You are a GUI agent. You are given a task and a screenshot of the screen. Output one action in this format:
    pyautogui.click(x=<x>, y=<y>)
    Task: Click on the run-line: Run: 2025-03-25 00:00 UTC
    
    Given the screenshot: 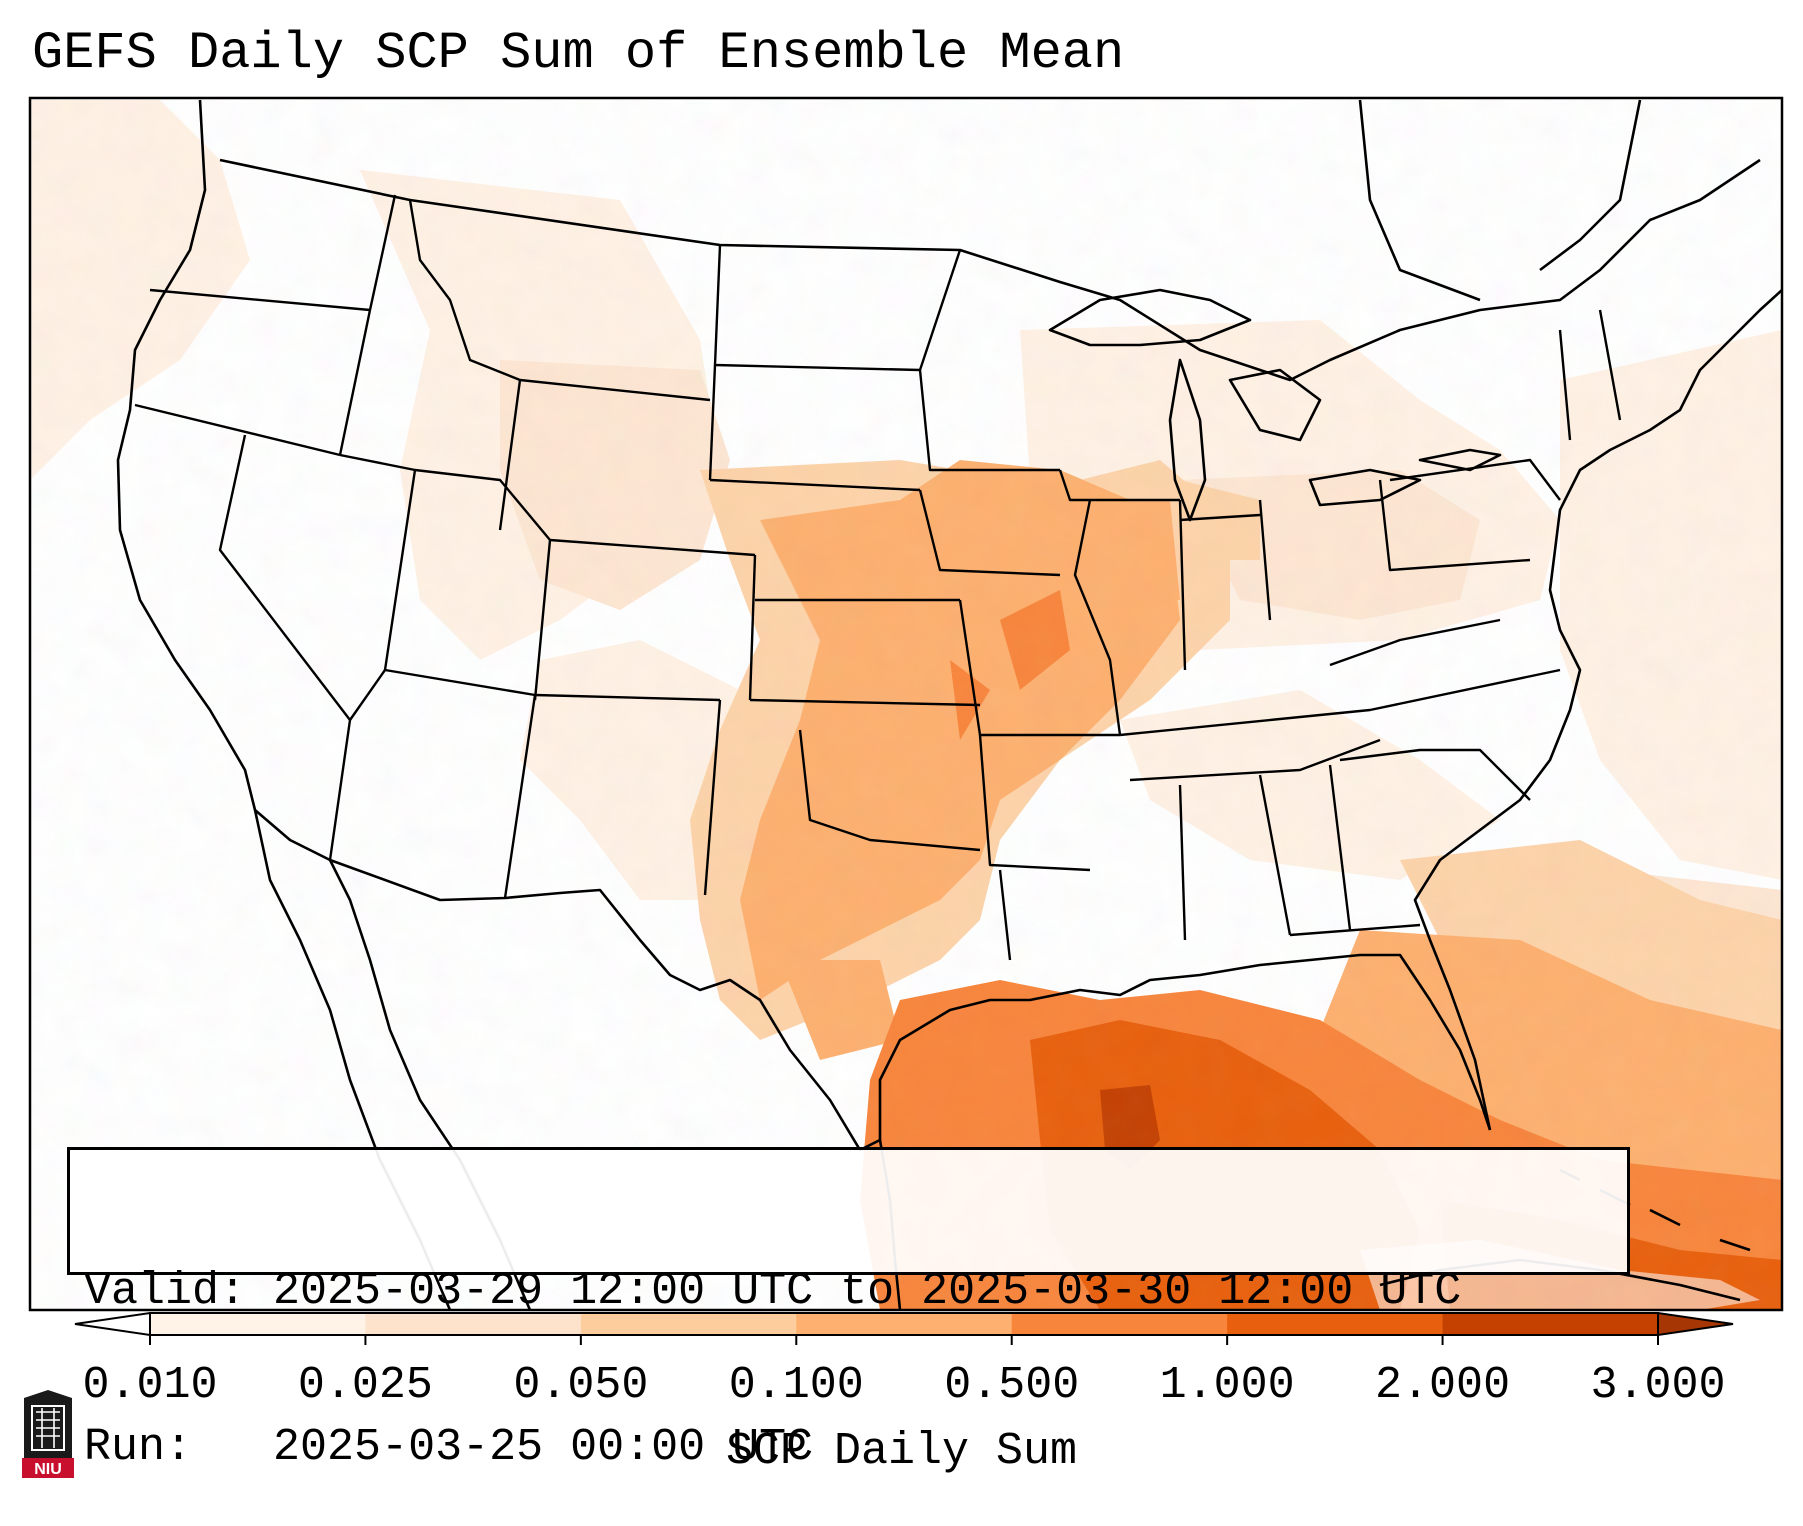 What is the action you would take?
    pyautogui.click(x=848, y=1448)
    